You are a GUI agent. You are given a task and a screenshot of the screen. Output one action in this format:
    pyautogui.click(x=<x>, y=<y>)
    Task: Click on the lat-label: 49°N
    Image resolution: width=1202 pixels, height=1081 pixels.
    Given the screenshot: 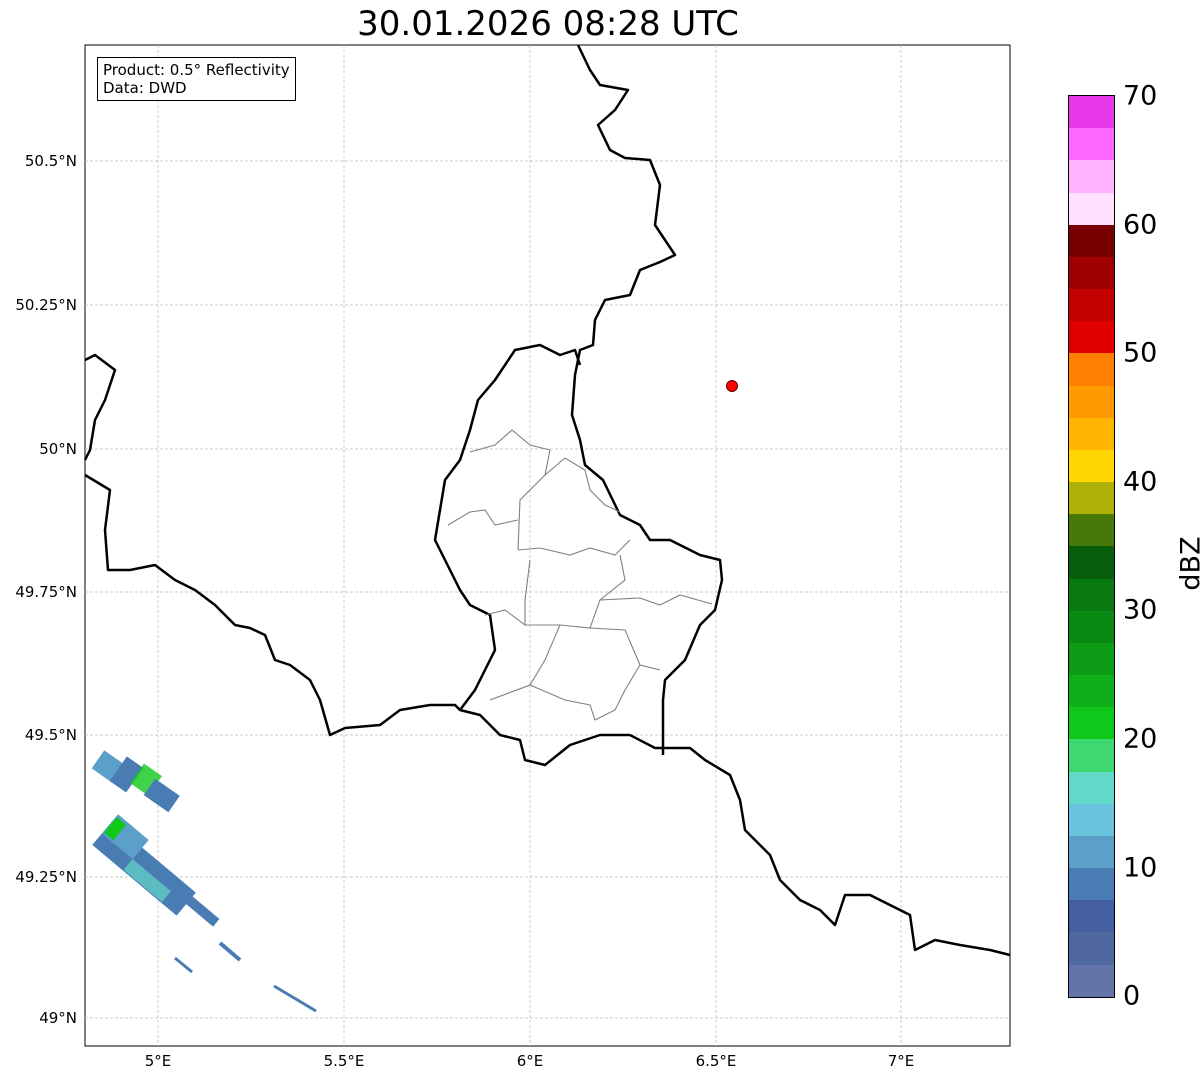 What is the action you would take?
    pyautogui.click(x=58, y=1018)
    